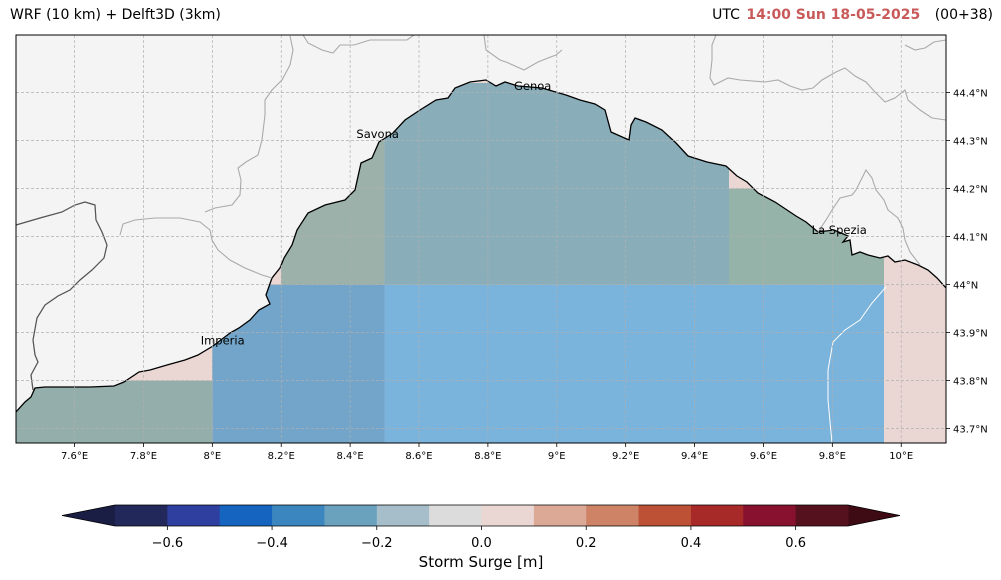 Image resolution: width=1001 pixels, height=580 pixels. What do you see at coordinates (532, 86) in the screenshot?
I see `city-label-genoa: Genoa` at bounding box center [532, 86].